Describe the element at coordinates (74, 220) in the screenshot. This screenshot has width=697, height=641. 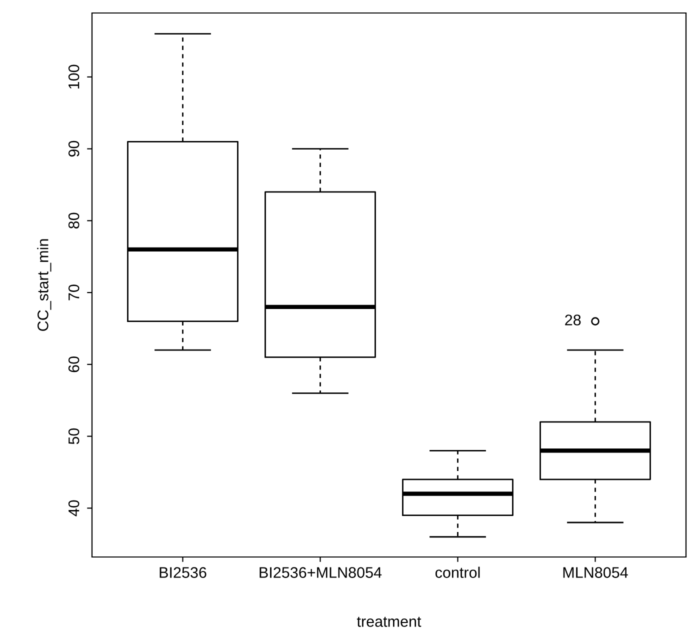
I see `y-tick-label: 80` at that location.